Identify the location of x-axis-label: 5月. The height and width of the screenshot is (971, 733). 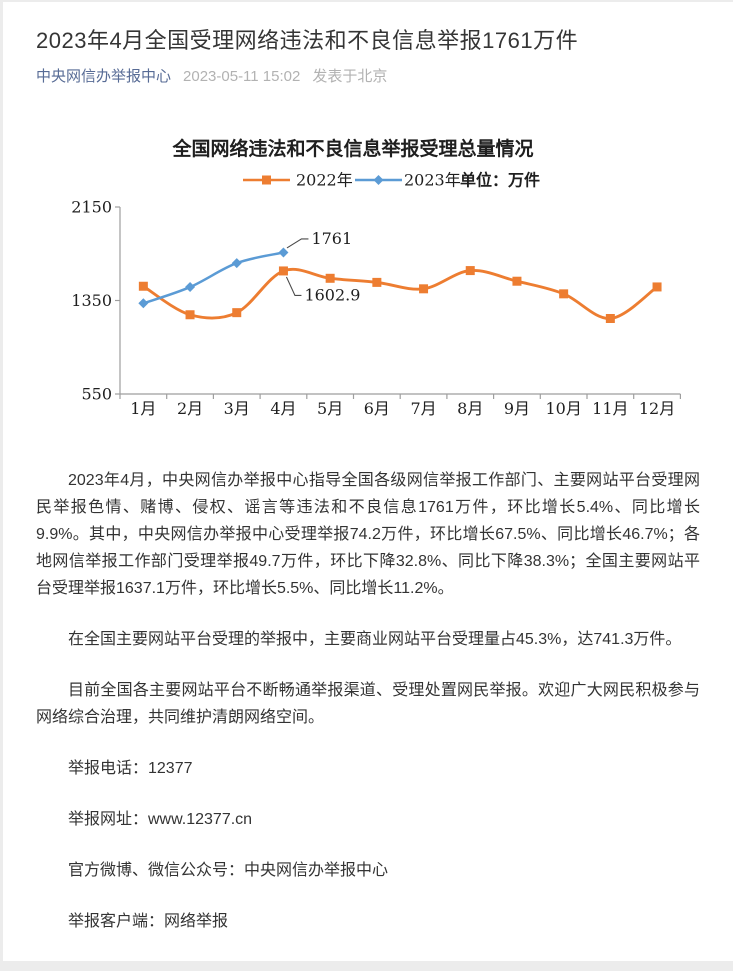
(330, 408).